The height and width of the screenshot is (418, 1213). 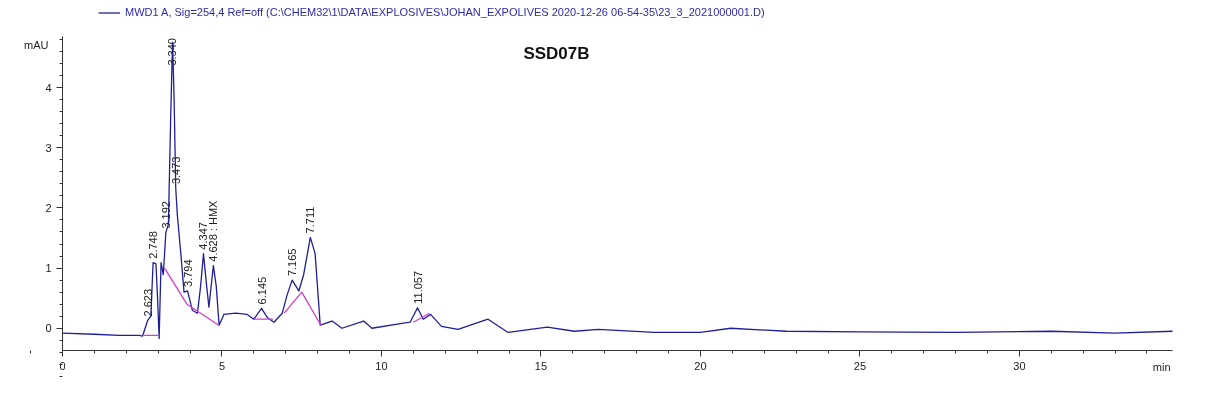 What do you see at coordinates (860, 365) in the screenshot?
I see `x-tick-label: 25` at bounding box center [860, 365].